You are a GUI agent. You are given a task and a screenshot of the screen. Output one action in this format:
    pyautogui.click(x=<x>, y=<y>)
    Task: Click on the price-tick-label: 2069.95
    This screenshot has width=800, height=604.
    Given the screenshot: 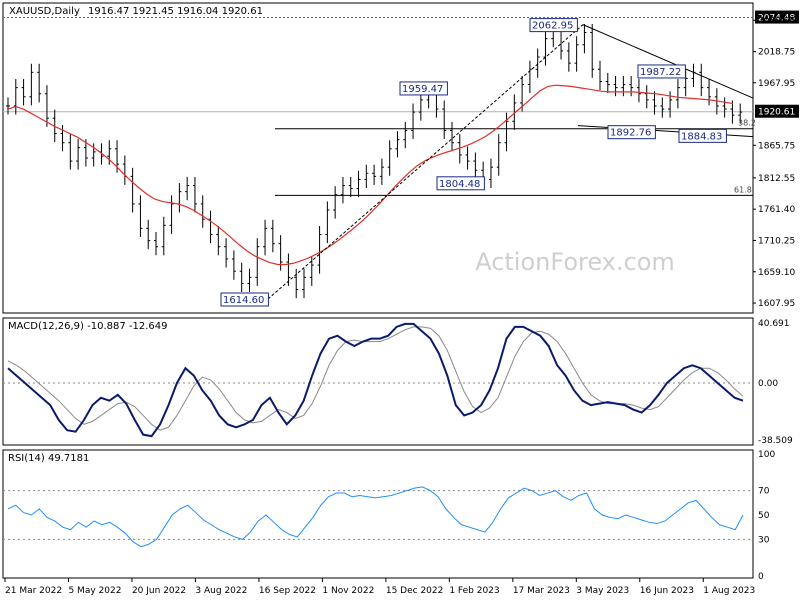 What is the action you would take?
    pyautogui.click(x=776, y=21)
    